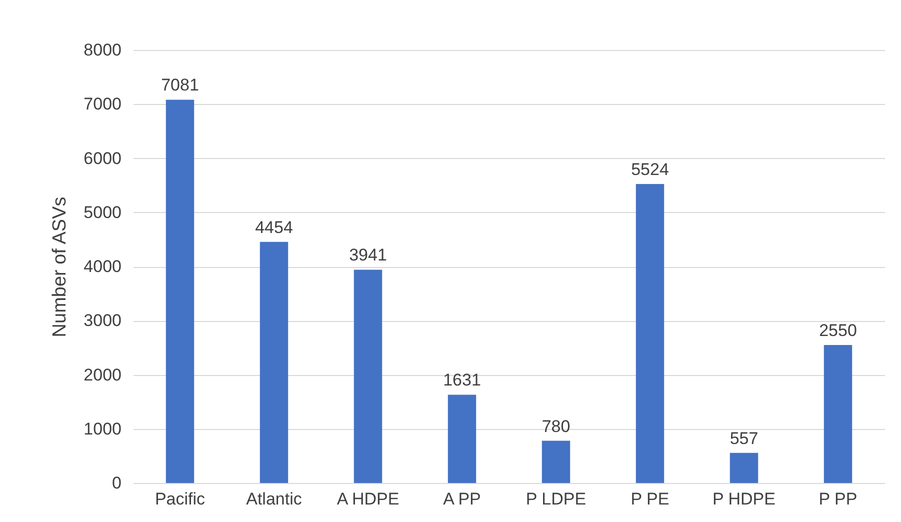  Describe the element at coordinates (103, 374) in the screenshot. I see `y-tick-label: 2000` at that location.